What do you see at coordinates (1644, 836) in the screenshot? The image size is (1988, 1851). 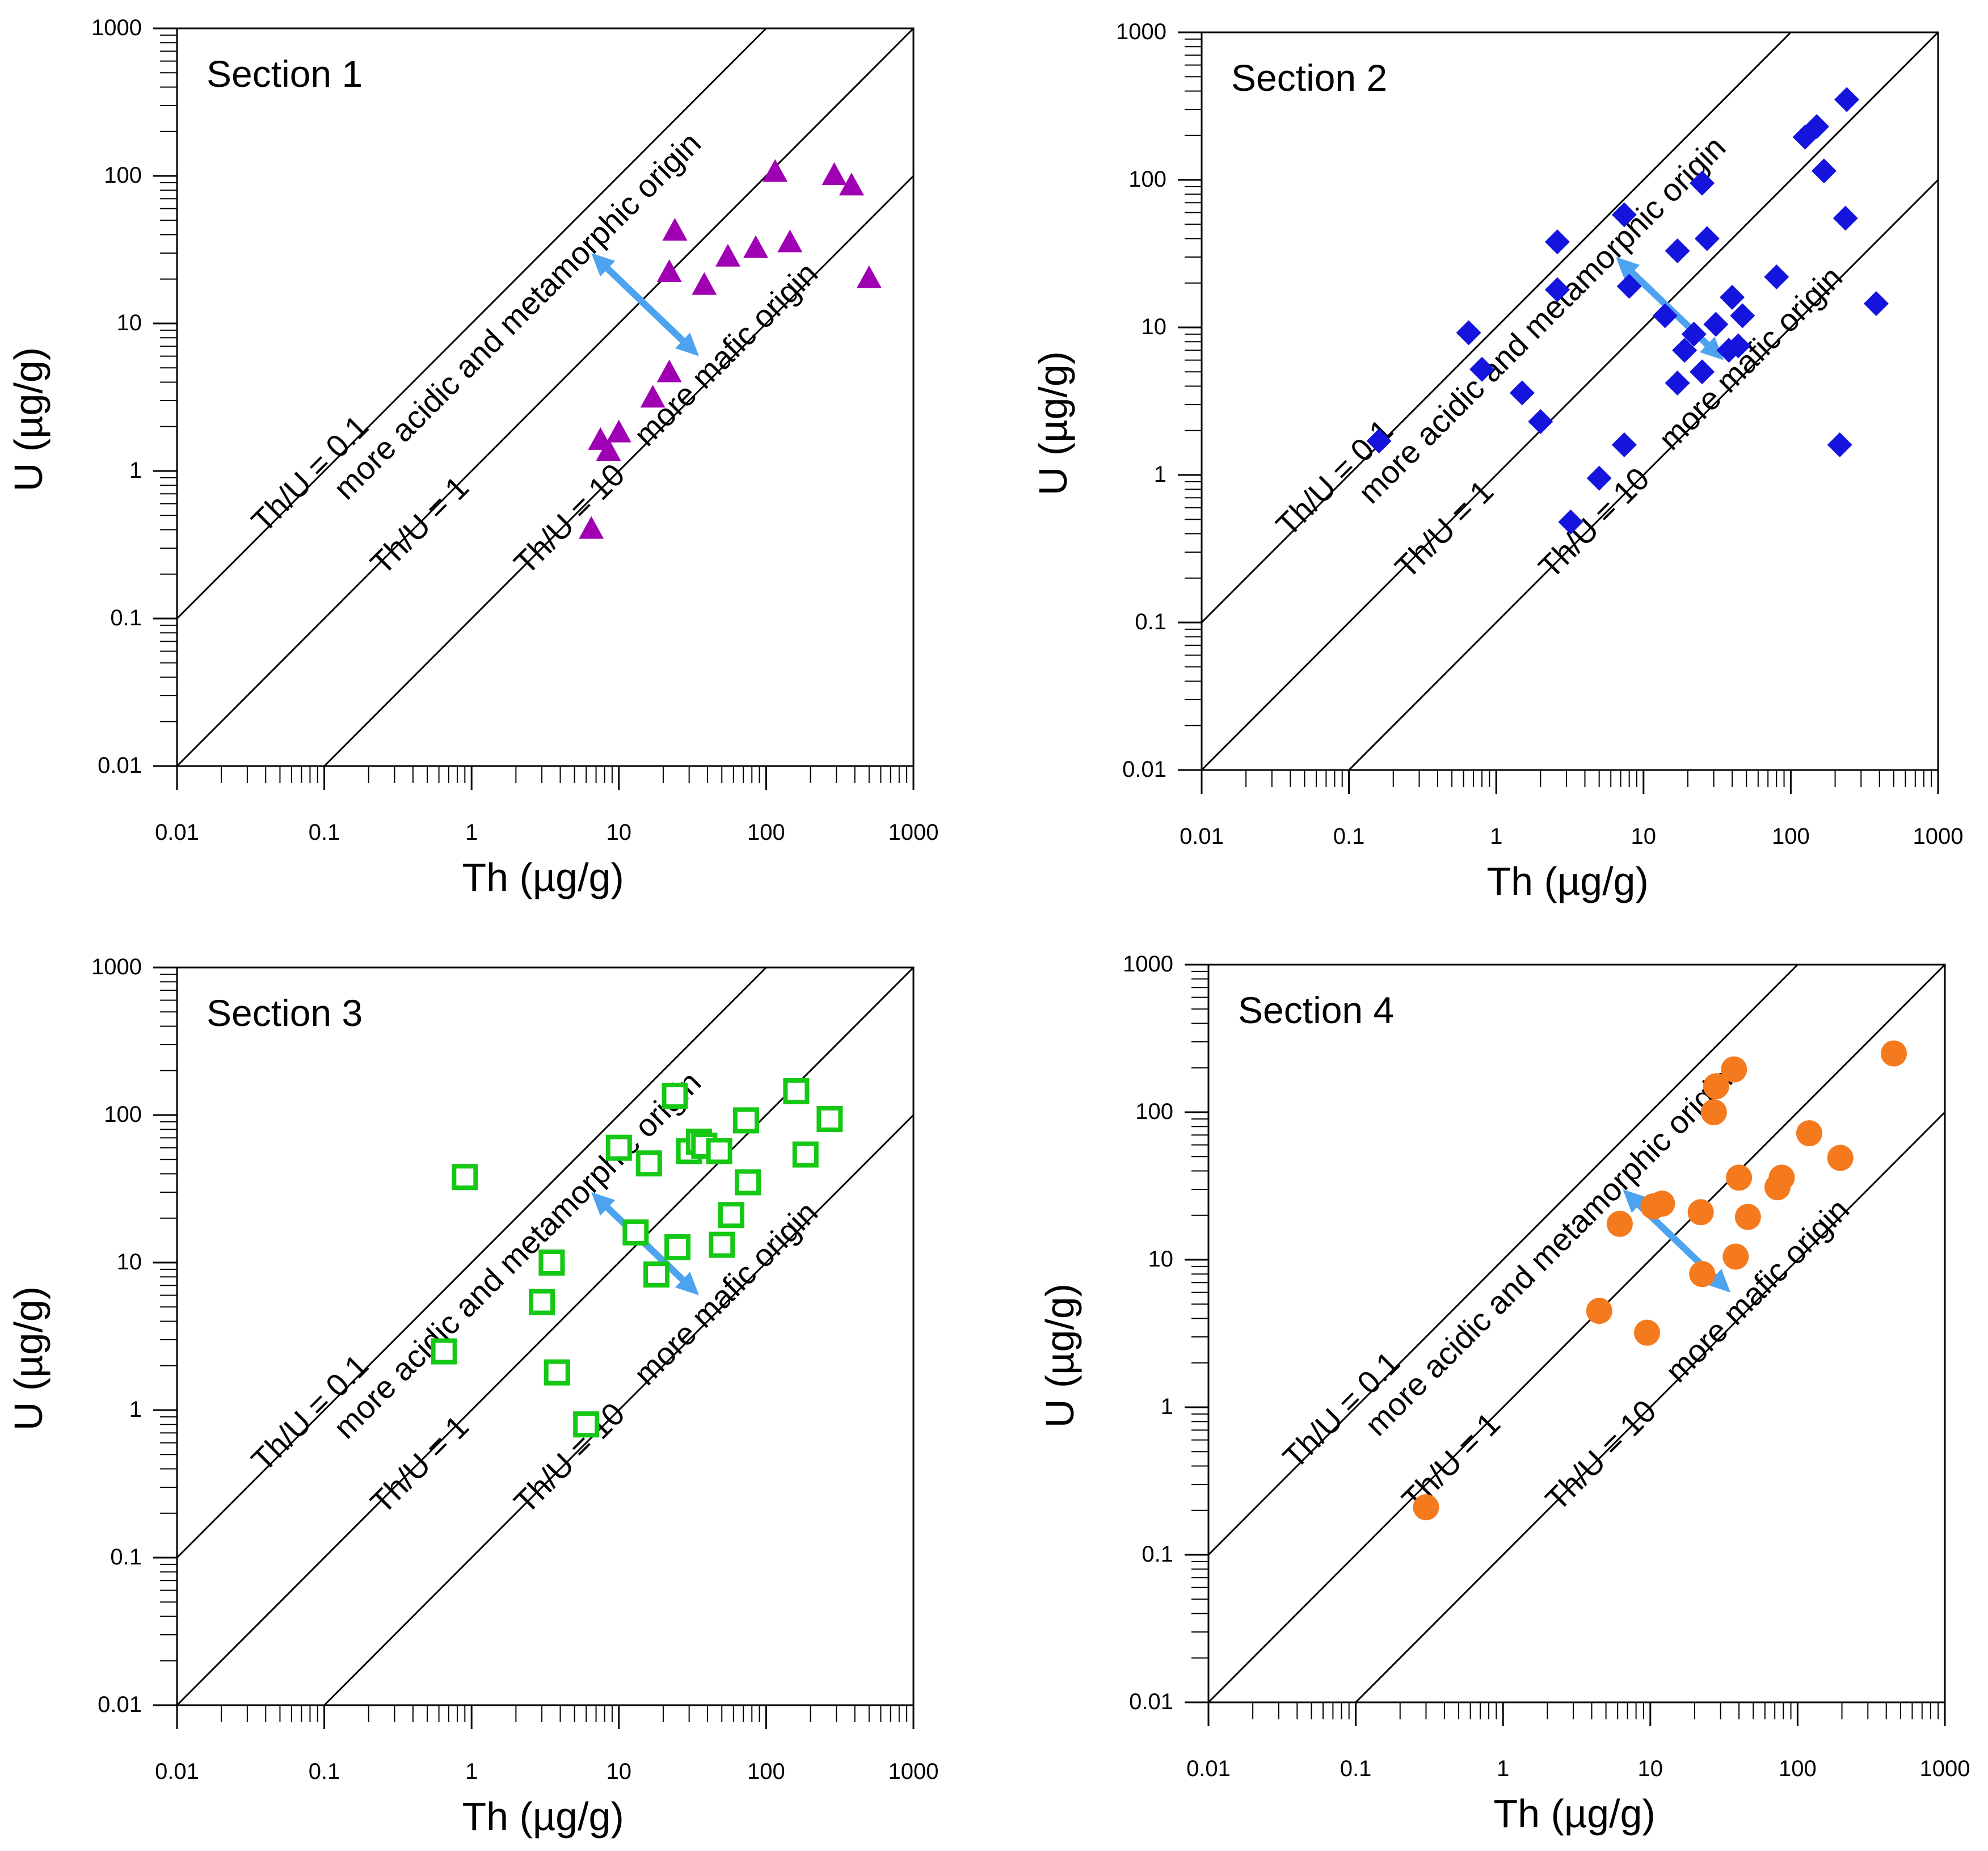 I see `x-tick-label: 10` at bounding box center [1644, 836].